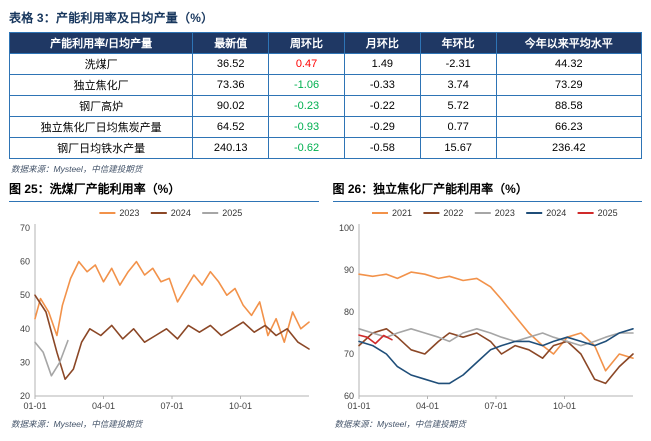 The height and width of the screenshot is (441, 651). I want to click on mom-value: -0.29, so click(382, 127).